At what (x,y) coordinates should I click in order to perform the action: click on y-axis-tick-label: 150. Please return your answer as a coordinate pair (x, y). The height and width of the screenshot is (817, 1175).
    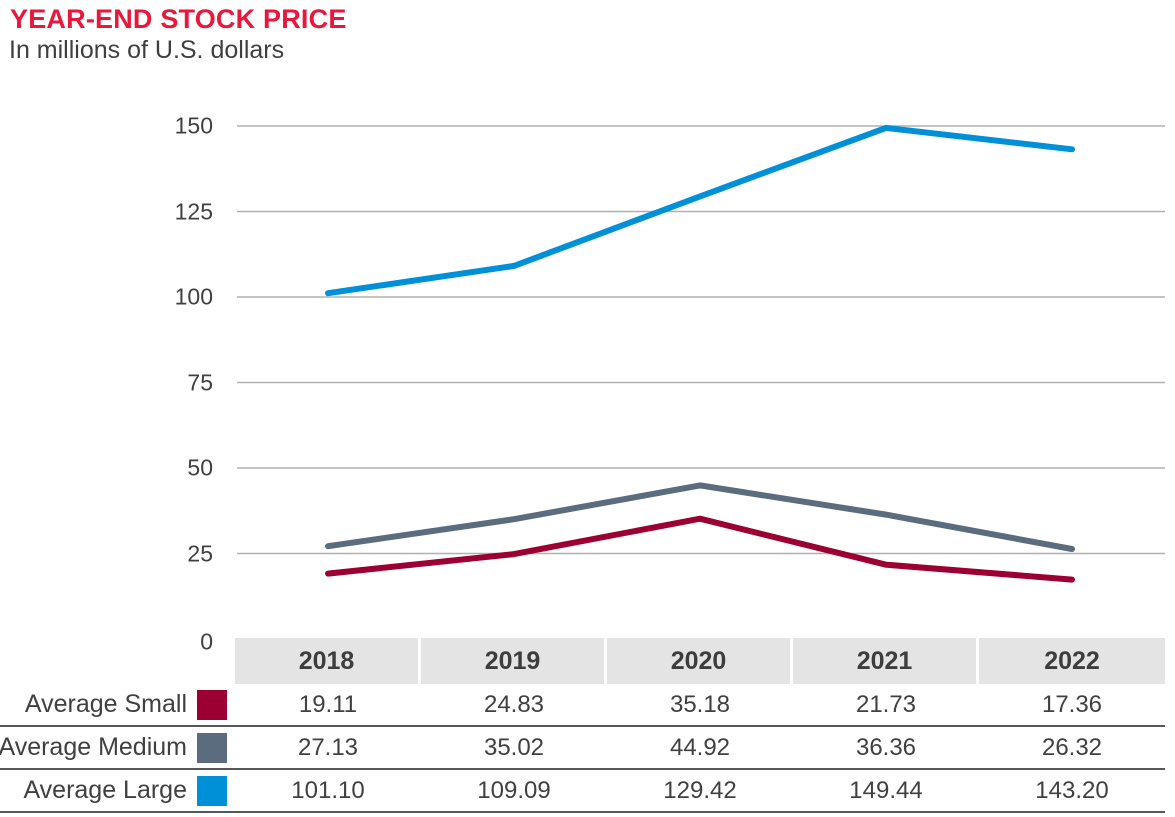
    Looking at the image, I should click on (193, 125).